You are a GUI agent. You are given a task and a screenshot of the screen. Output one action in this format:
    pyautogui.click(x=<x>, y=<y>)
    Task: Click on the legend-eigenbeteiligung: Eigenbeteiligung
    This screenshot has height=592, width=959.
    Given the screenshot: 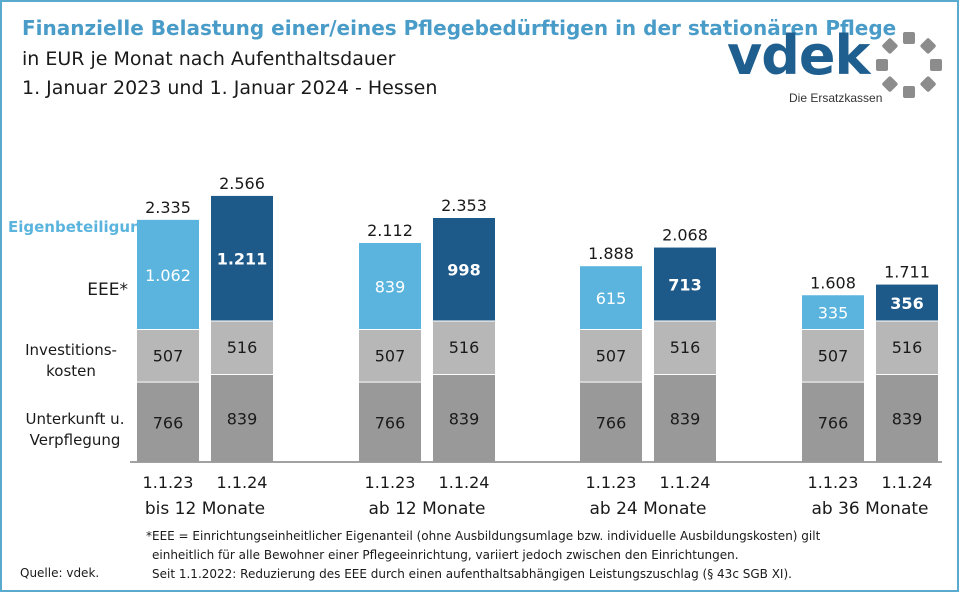 What is the action you would take?
    pyautogui.click(x=80, y=227)
    